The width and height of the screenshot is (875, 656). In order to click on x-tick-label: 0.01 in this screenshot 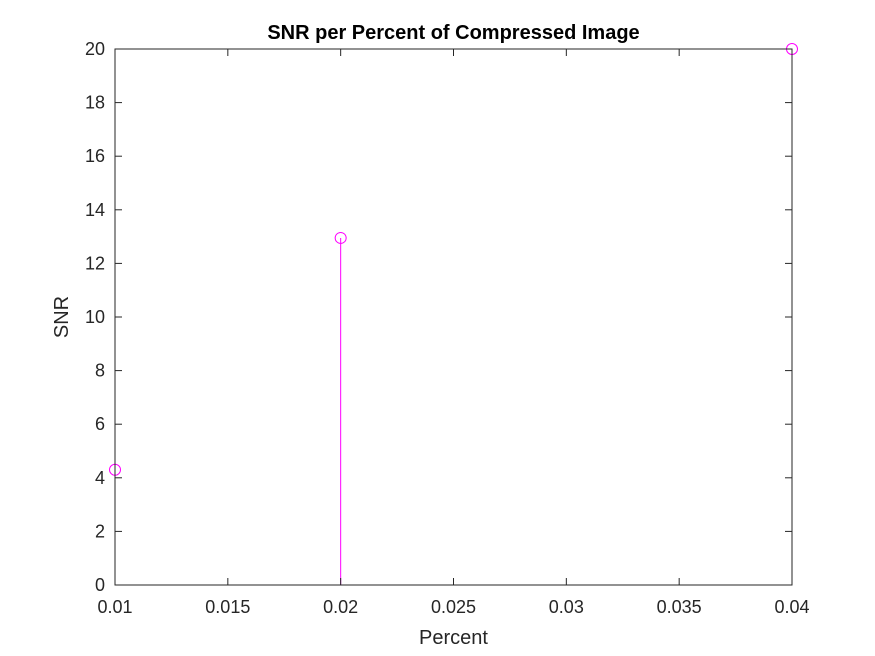, I will do `click(114, 607)`.